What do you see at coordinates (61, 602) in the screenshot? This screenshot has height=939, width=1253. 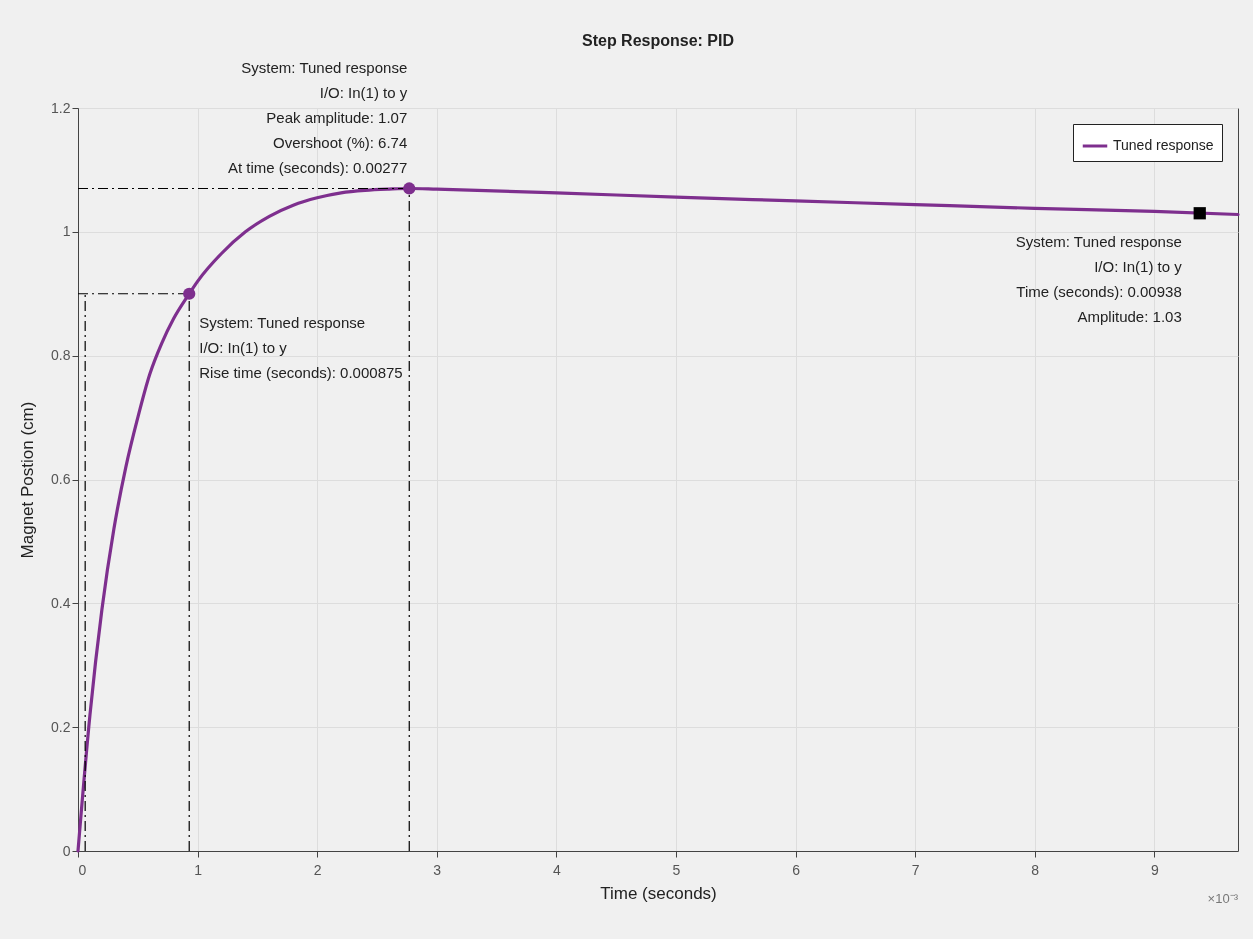 I see `y-tick-label: 0.4` at bounding box center [61, 602].